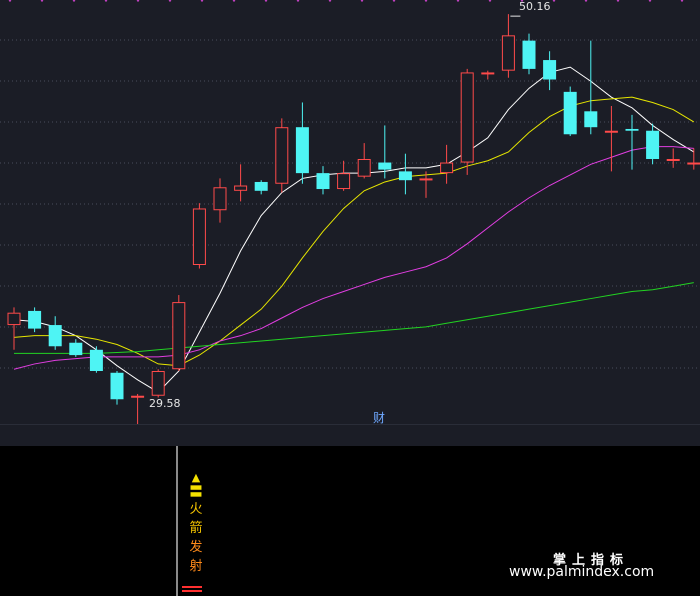 The width and height of the screenshot is (700, 596). Describe the element at coordinates (379, 418) in the screenshot. I see `finance-marker-label: 财` at that location.